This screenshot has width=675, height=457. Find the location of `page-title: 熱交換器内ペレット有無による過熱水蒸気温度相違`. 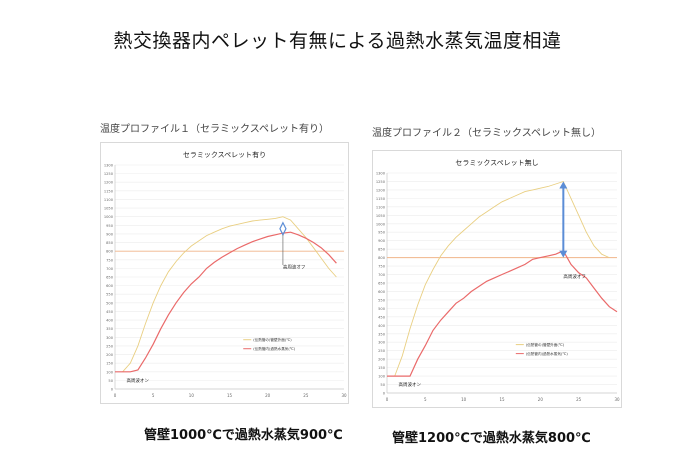

page-title: 熱交換器内ペレット有無による過熱水蒸気温度相違 is located at coordinates (337, 41).